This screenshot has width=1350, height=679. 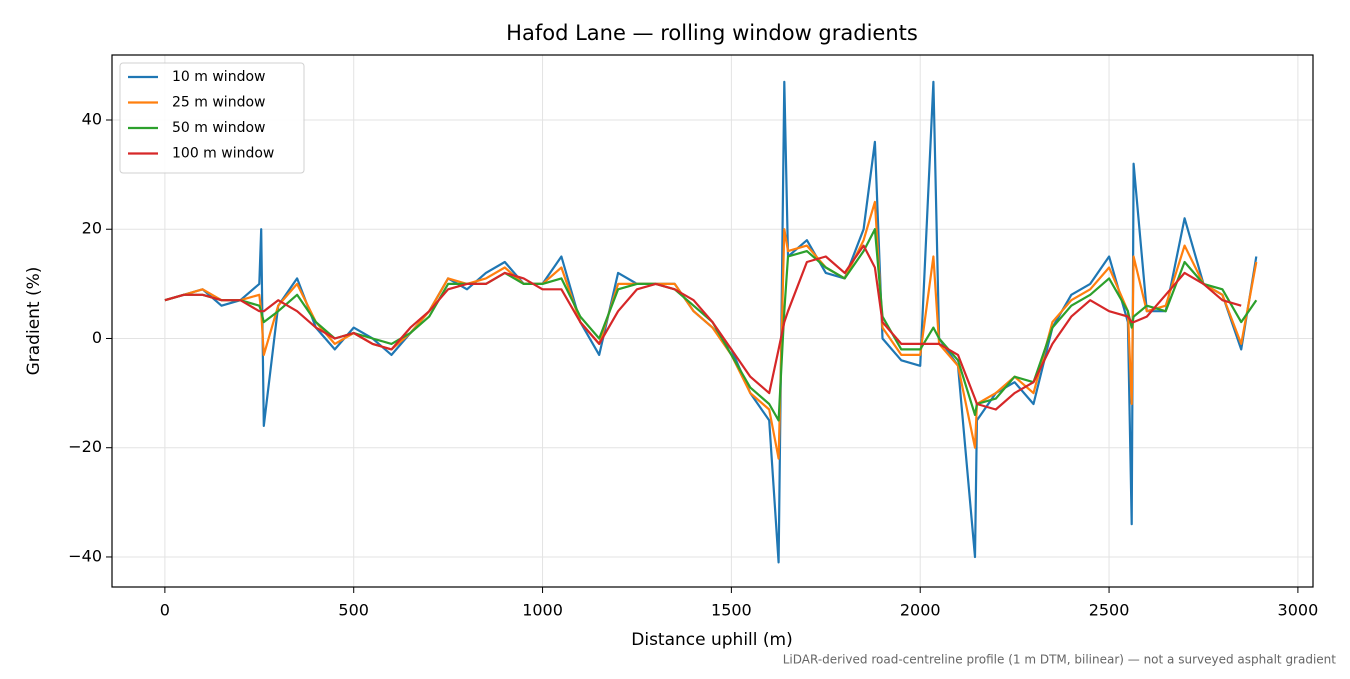 I want to click on x-tick-label: 2500, so click(x=1109, y=610).